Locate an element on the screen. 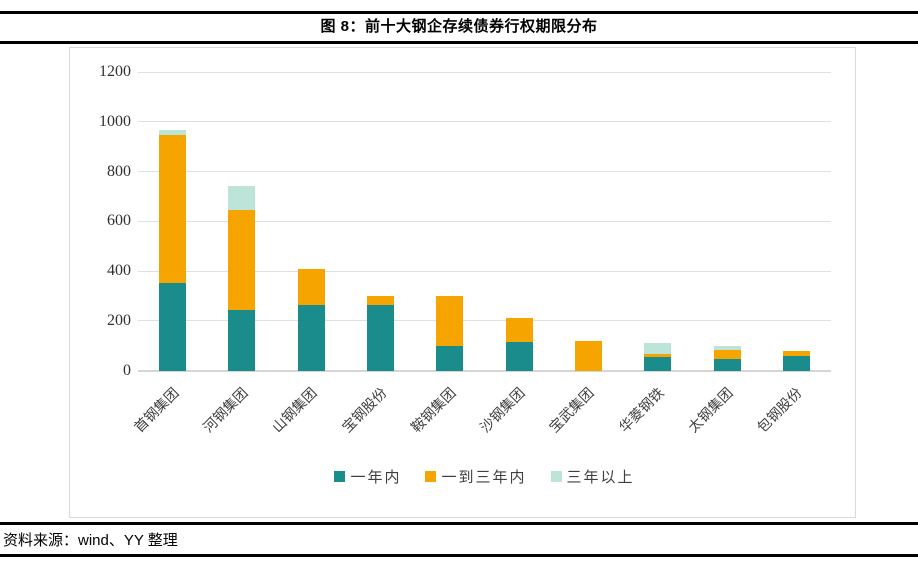 Image resolution: width=918 pixels, height=562 pixels. x-axis-tick-label: 宝武集团 is located at coordinates (572, 410).